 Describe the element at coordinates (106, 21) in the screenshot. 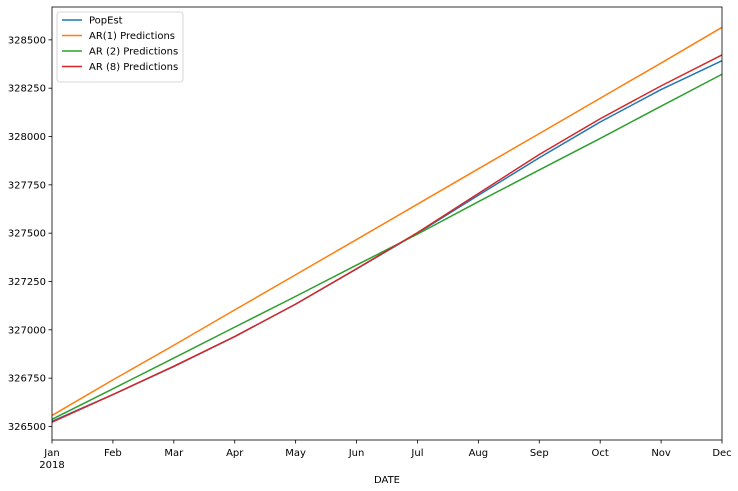

I see `legend-label-0: PopEst` at that location.